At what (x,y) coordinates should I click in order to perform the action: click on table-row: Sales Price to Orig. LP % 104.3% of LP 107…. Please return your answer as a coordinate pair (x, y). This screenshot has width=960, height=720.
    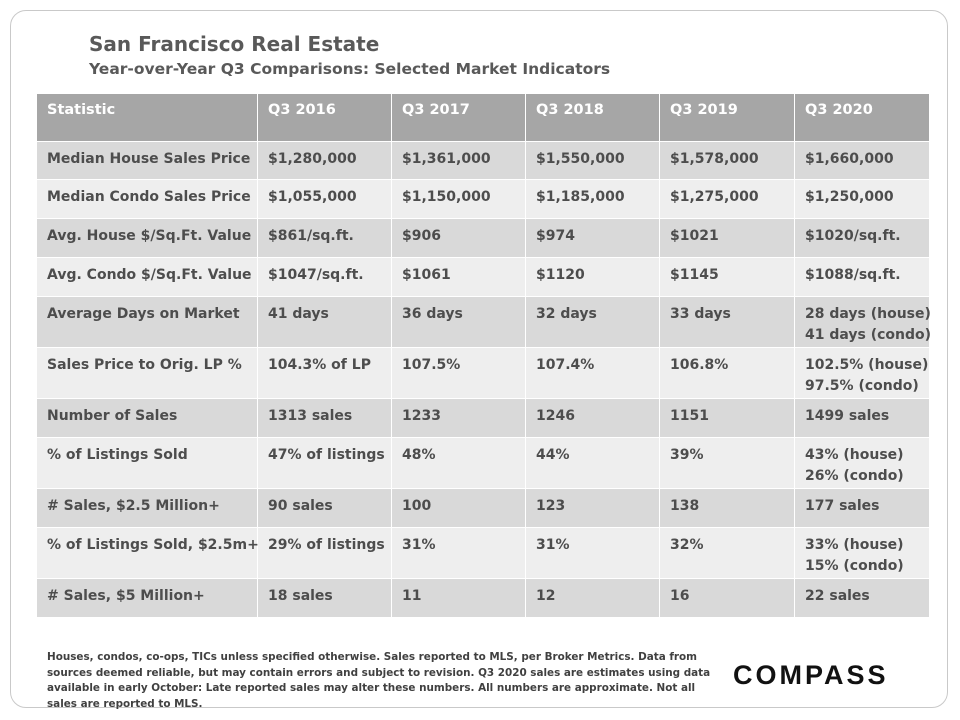
    Looking at the image, I should click on (483, 373).